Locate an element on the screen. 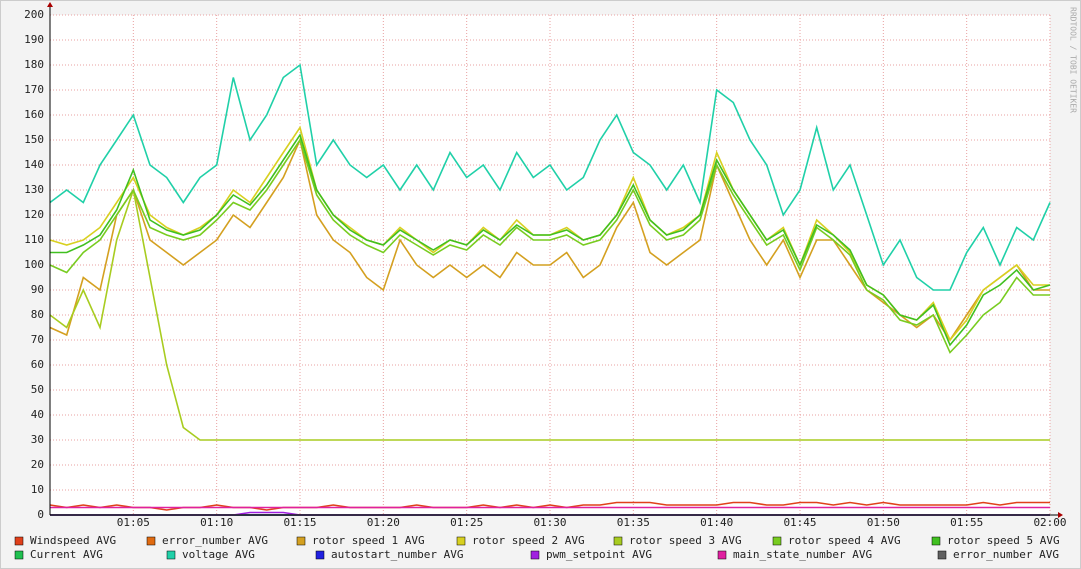 The height and width of the screenshot is (569, 1081). y-tick-label: 200 is located at coordinates (34, 14).